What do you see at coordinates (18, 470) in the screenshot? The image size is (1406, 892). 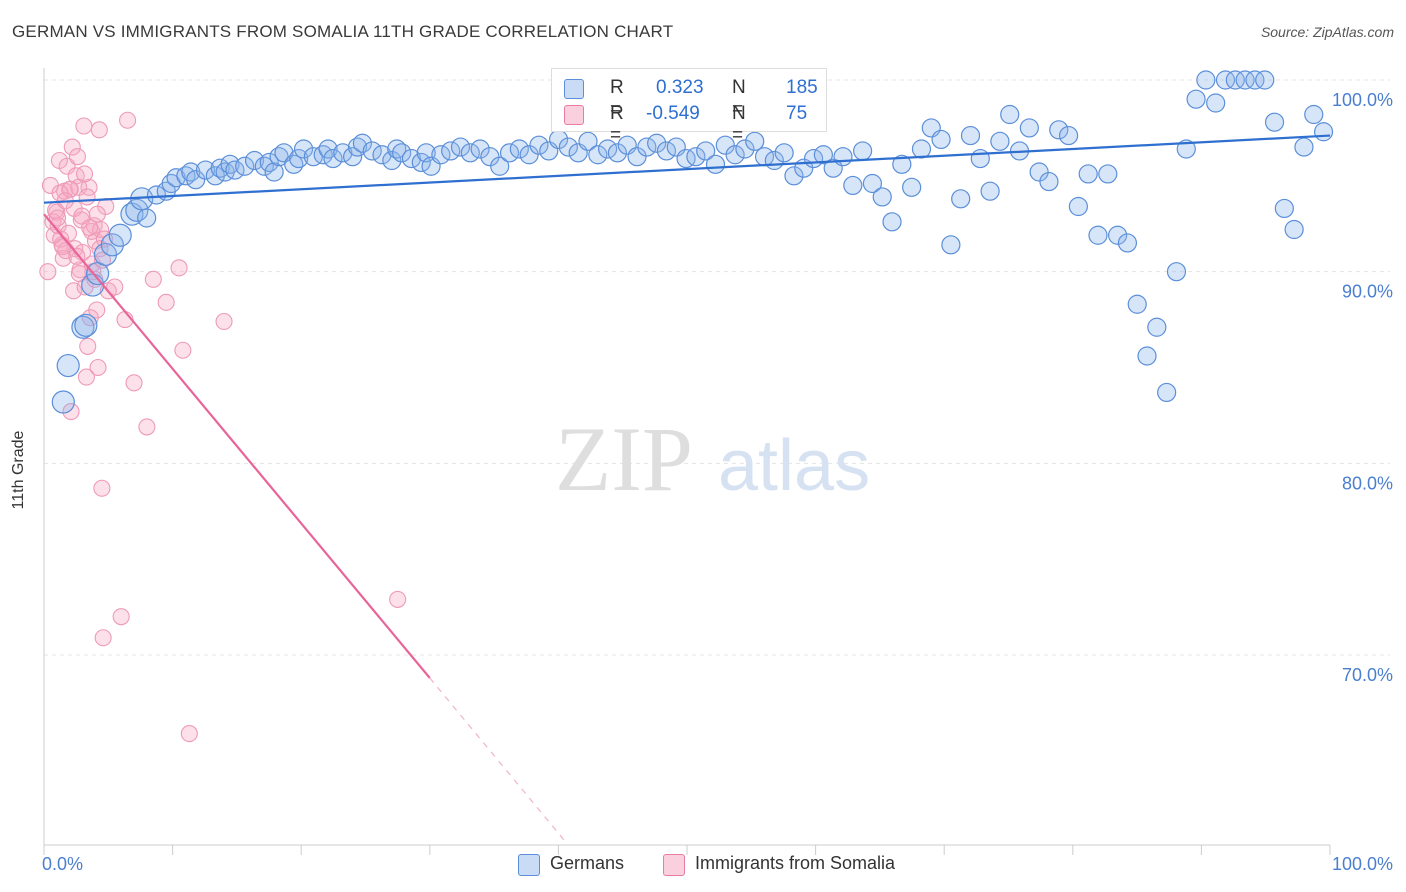 I see `y-axis-label: 11th Grade` at bounding box center [18, 470].